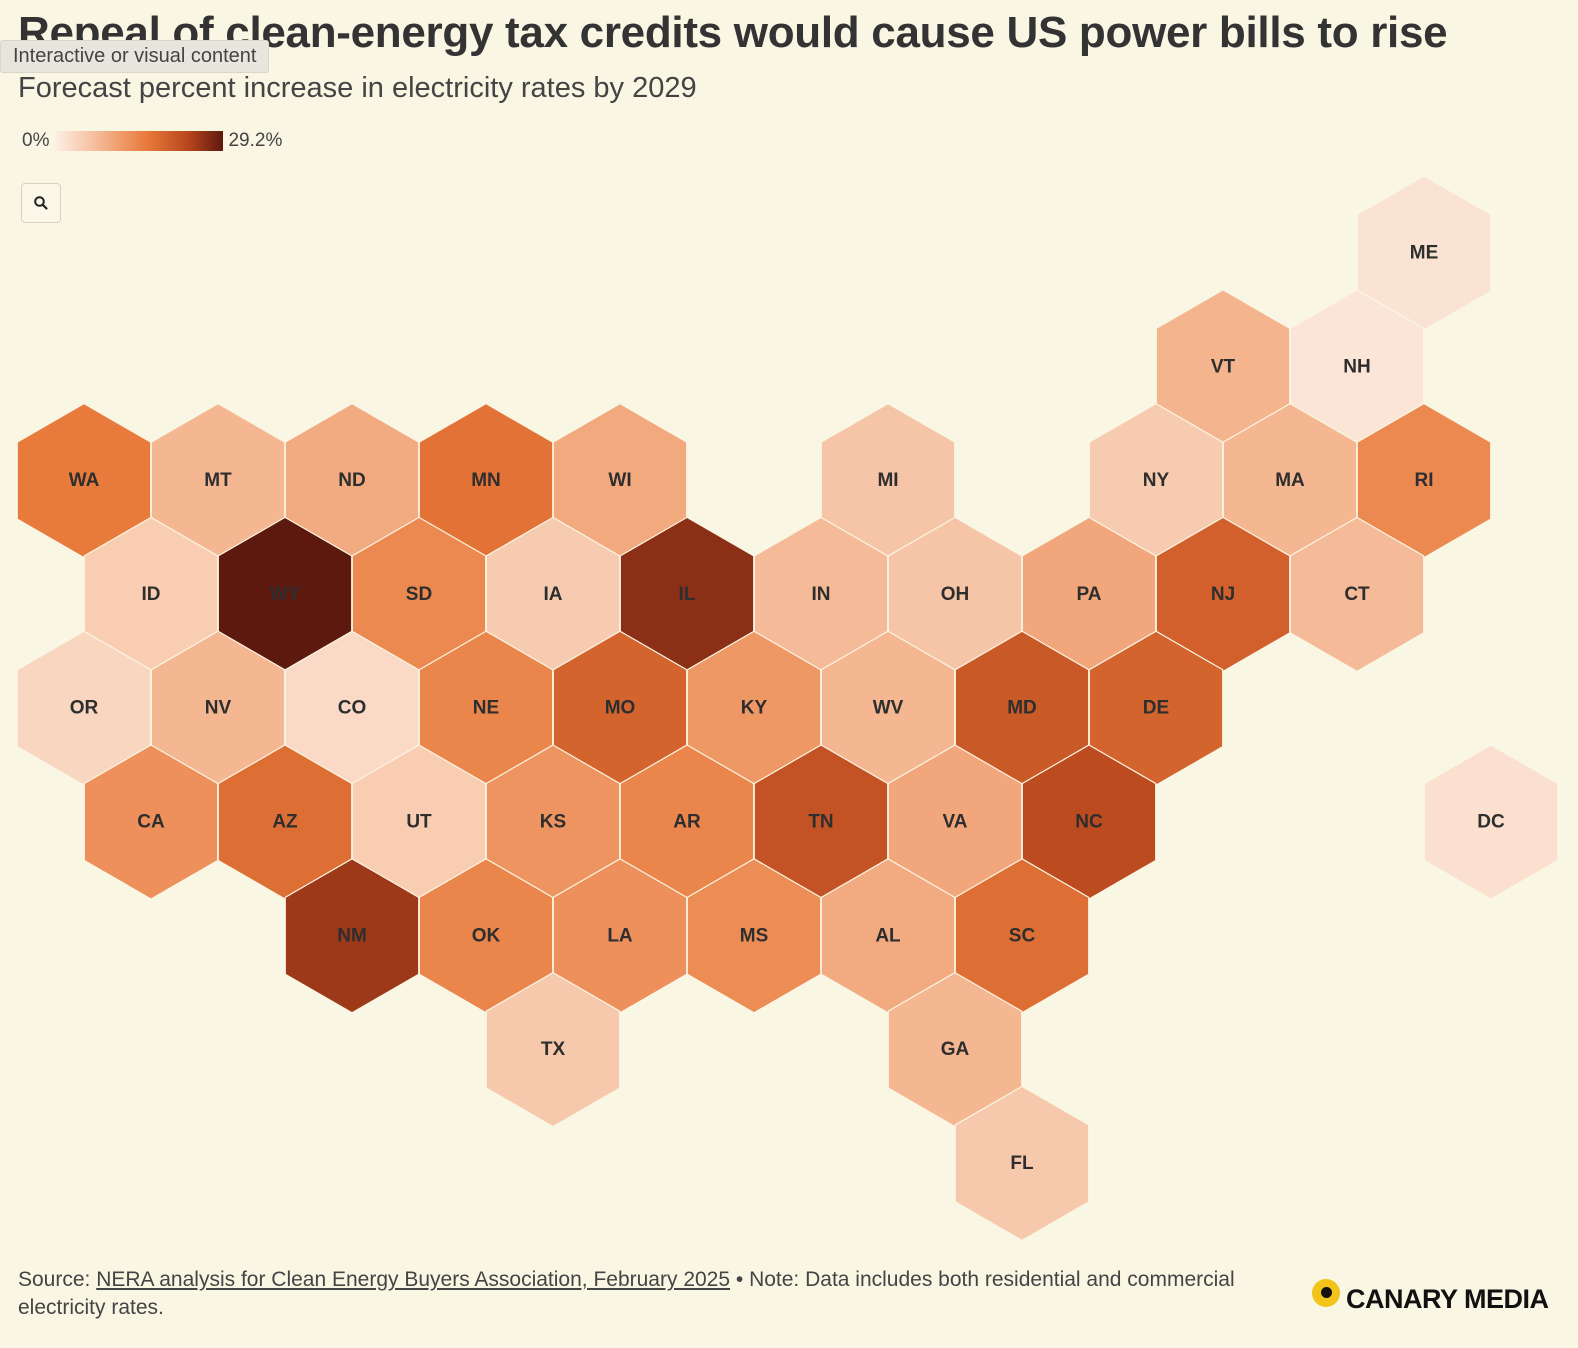 Image resolution: width=1578 pixels, height=1348 pixels. I want to click on state-label: NE, so click(486, 708).